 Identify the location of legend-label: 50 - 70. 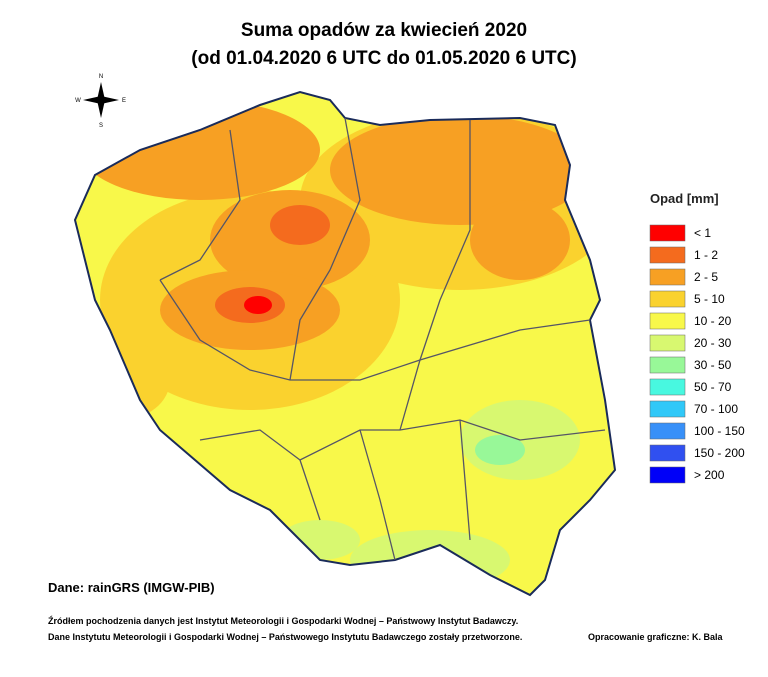
(713, 387).